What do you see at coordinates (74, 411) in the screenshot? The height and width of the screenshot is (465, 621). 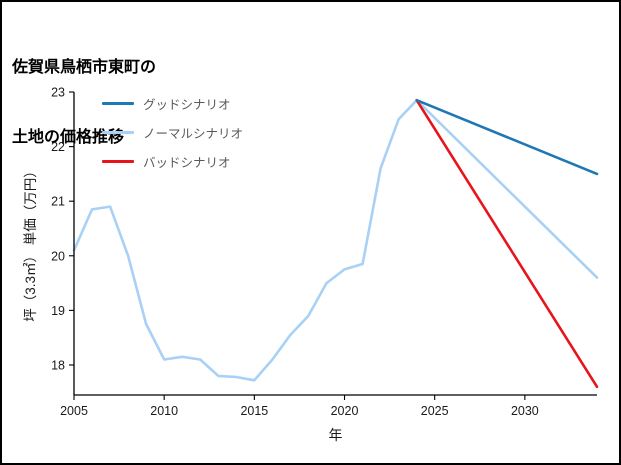 I see `x-tick-label: 2005` at bounding box center [74, 411].